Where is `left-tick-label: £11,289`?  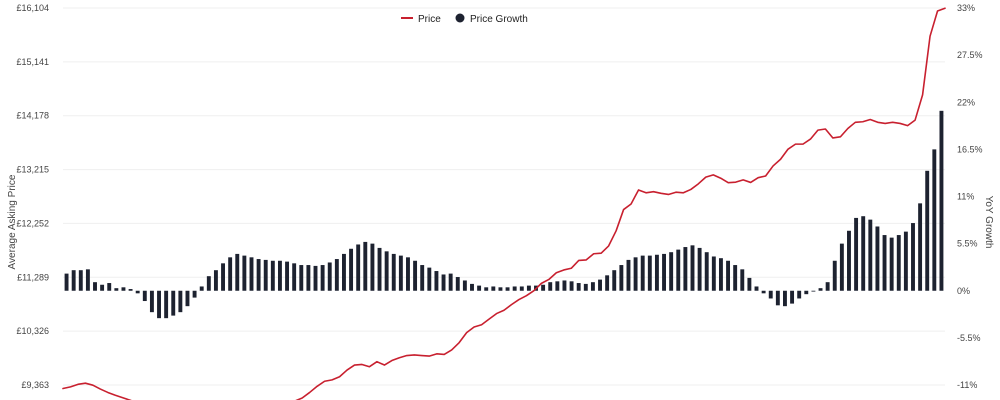 left-tick-label: £11,289 is located at coordinates (33, 277).